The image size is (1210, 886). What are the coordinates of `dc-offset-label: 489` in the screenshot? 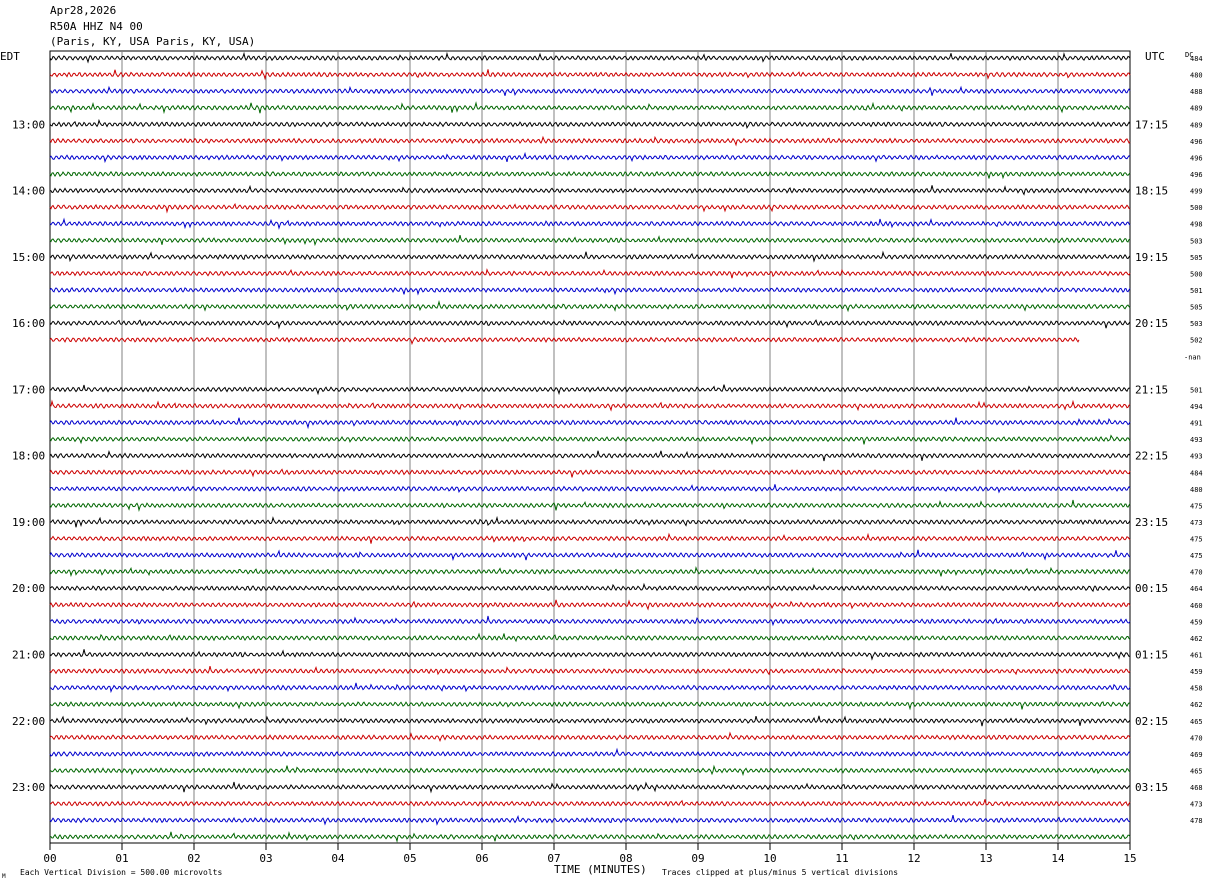 It's located at (1196, 109).